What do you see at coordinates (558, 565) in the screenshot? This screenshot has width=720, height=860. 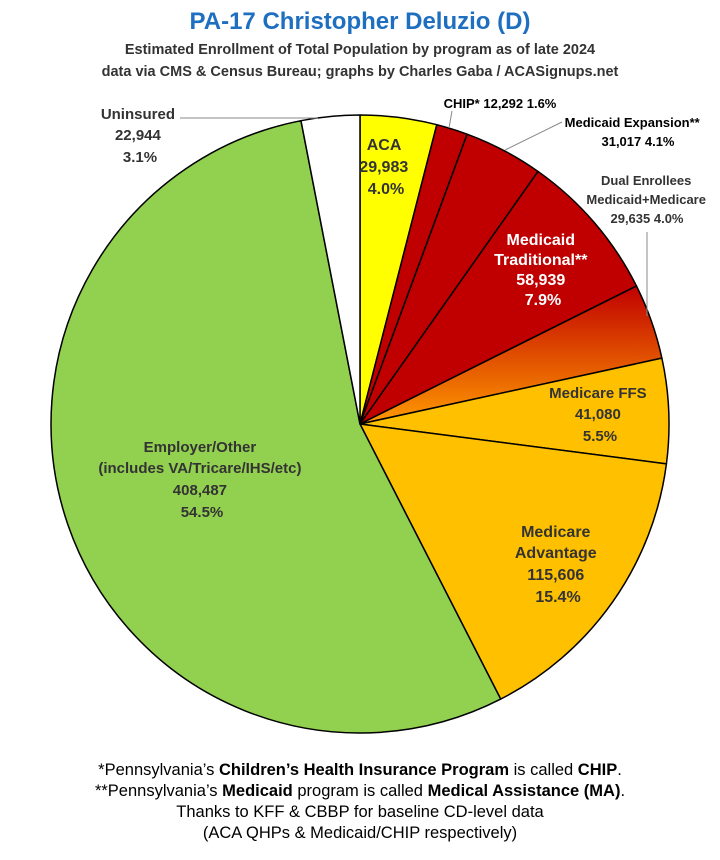 I see `label-medicare-advantage: Medicare Advantage 115,606 15.4%` at bounding box center [558, 565].